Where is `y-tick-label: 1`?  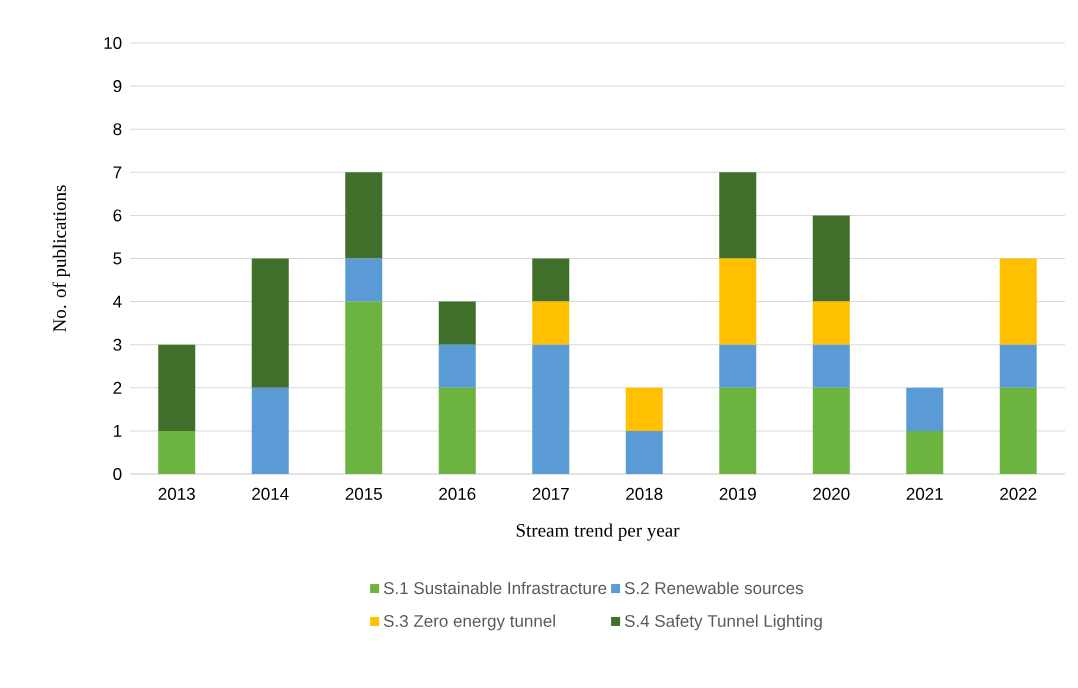 y-tick-label: 1 is located at coordinates (117, 431).